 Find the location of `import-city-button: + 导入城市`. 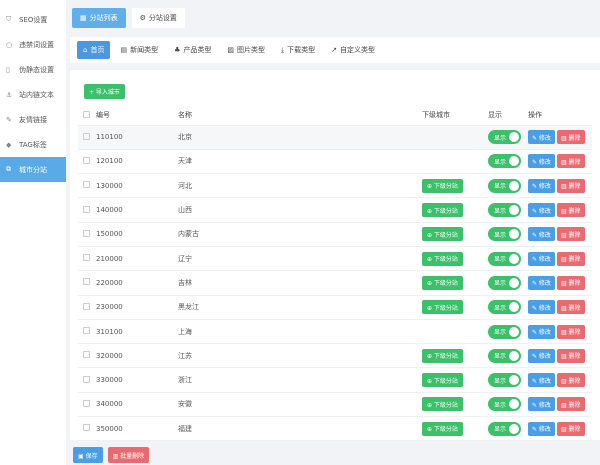

import-city-button: + 导入城市 is located at coordinates (104, 91).